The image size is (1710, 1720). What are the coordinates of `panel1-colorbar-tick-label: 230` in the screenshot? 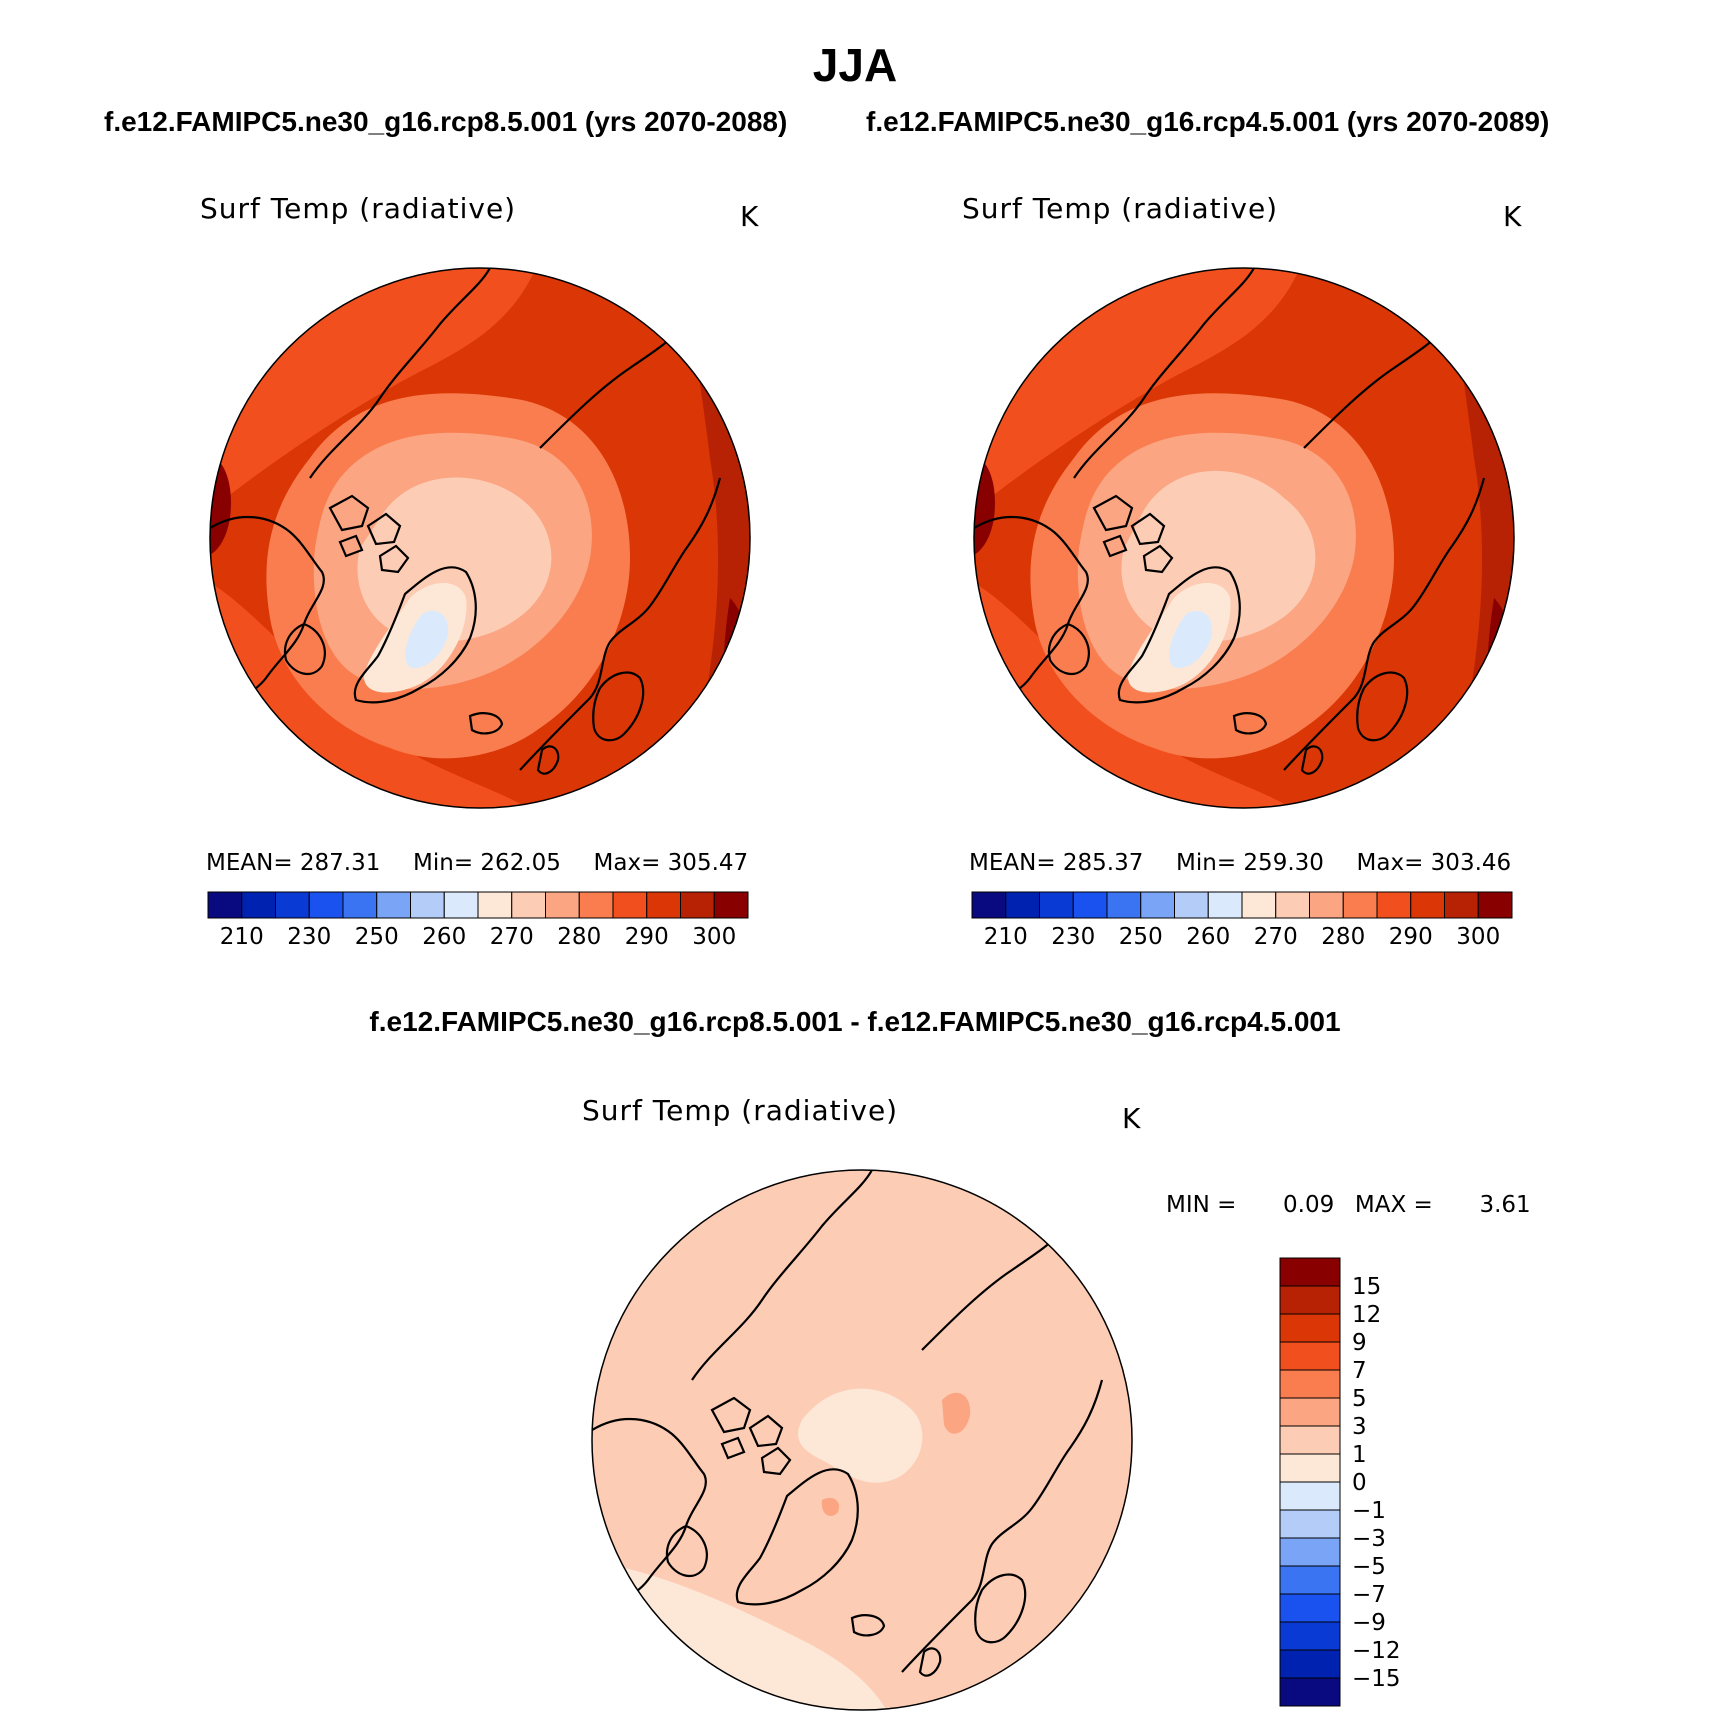 It's located at (309, 937).